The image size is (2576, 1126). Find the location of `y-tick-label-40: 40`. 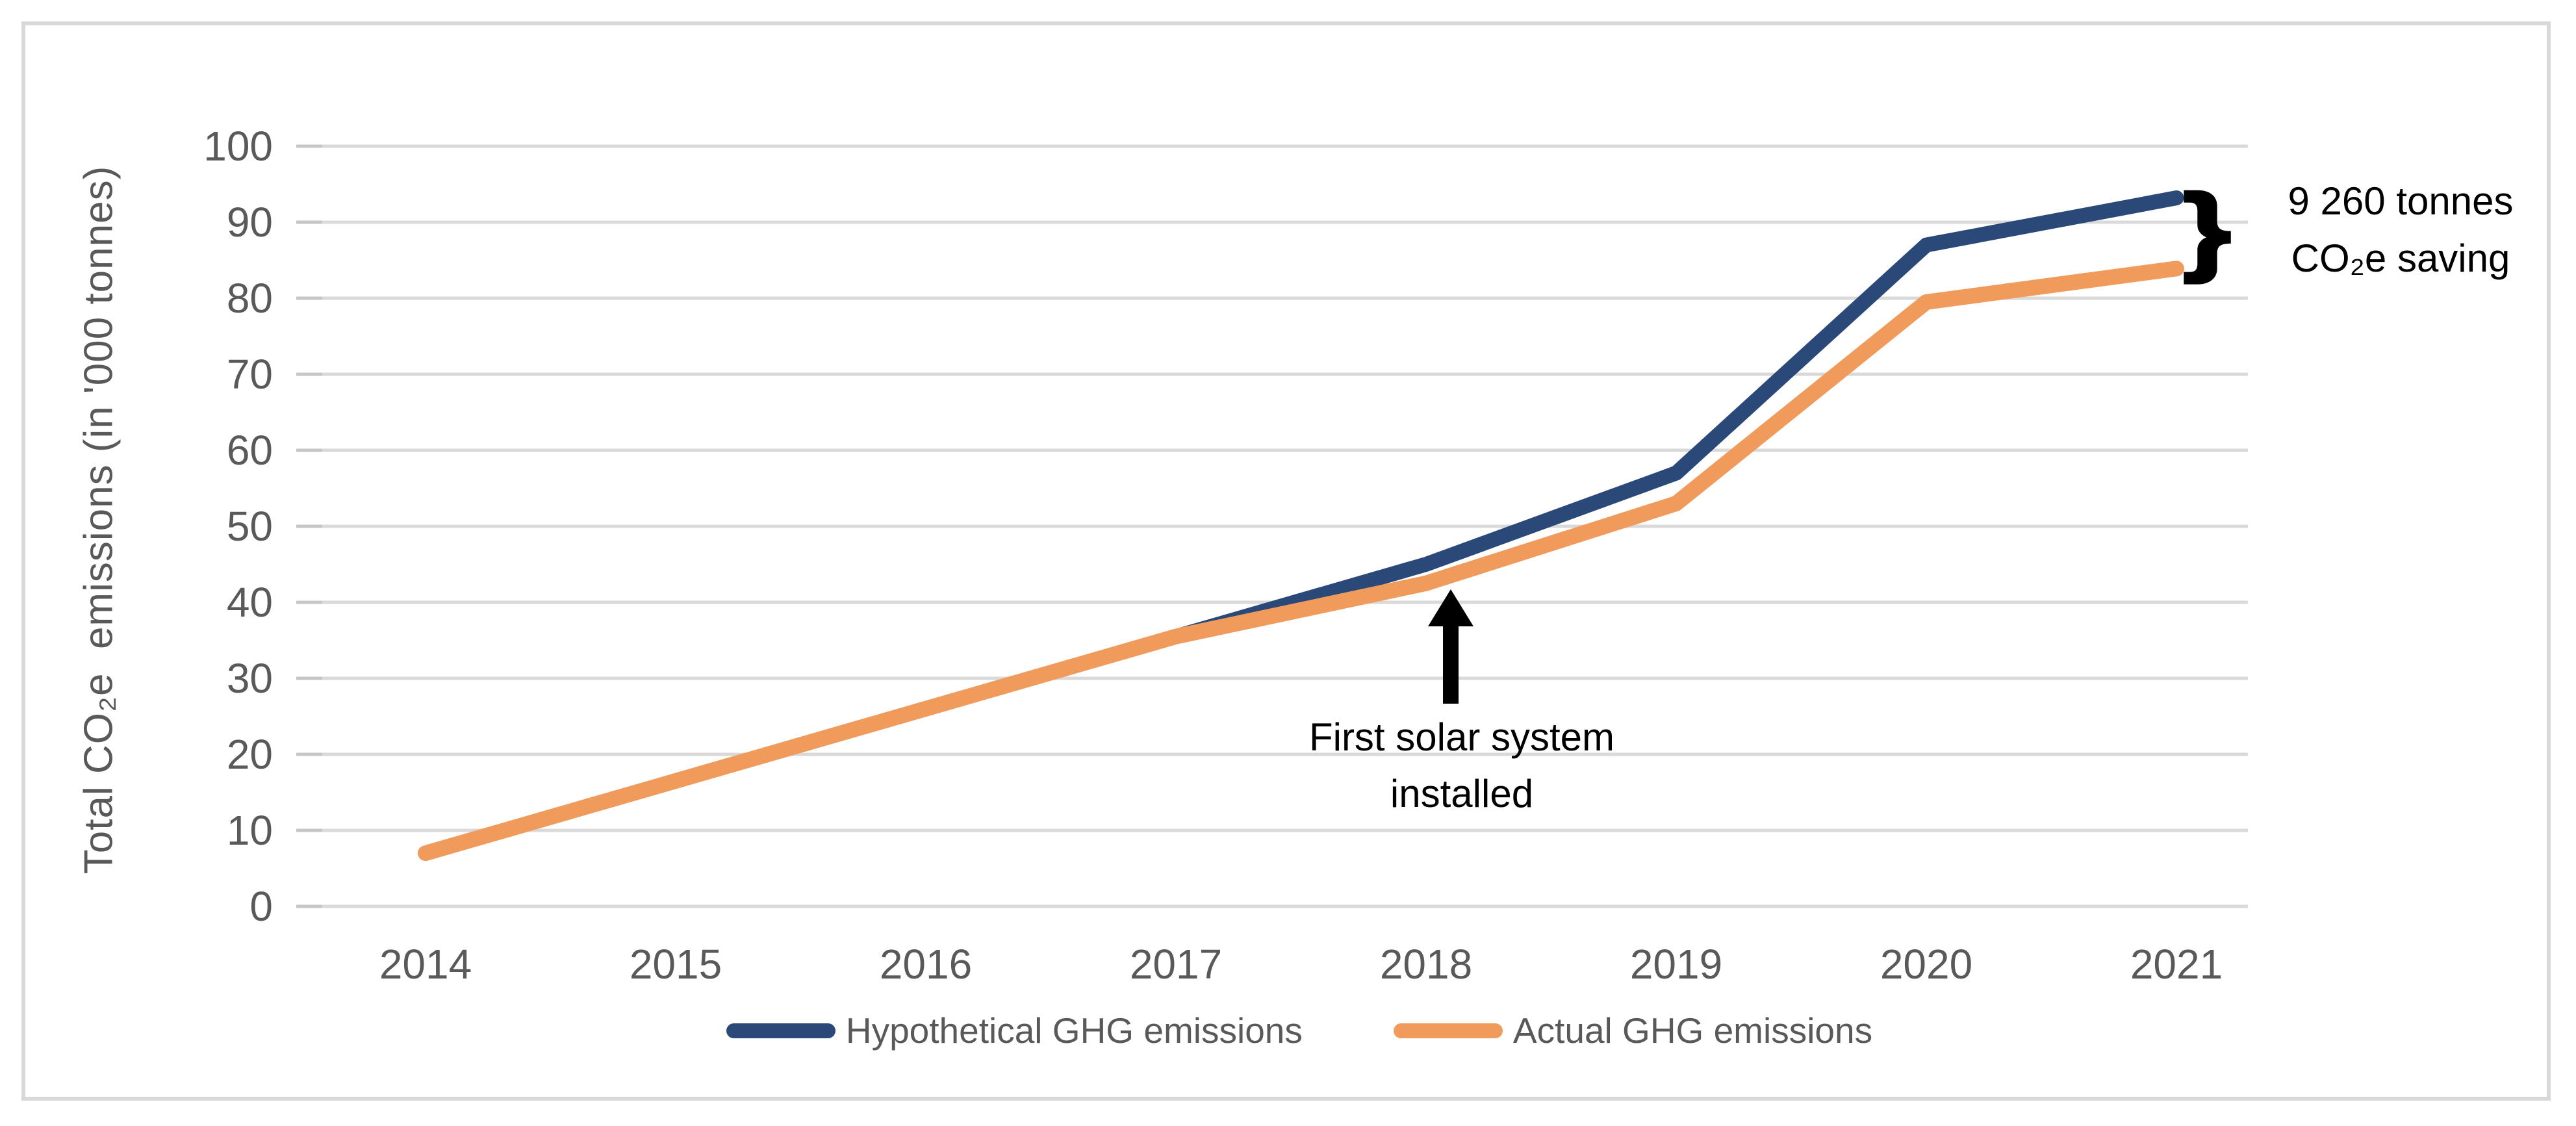

y-tick-label-40: 40 is located at coordinates (249, 603).